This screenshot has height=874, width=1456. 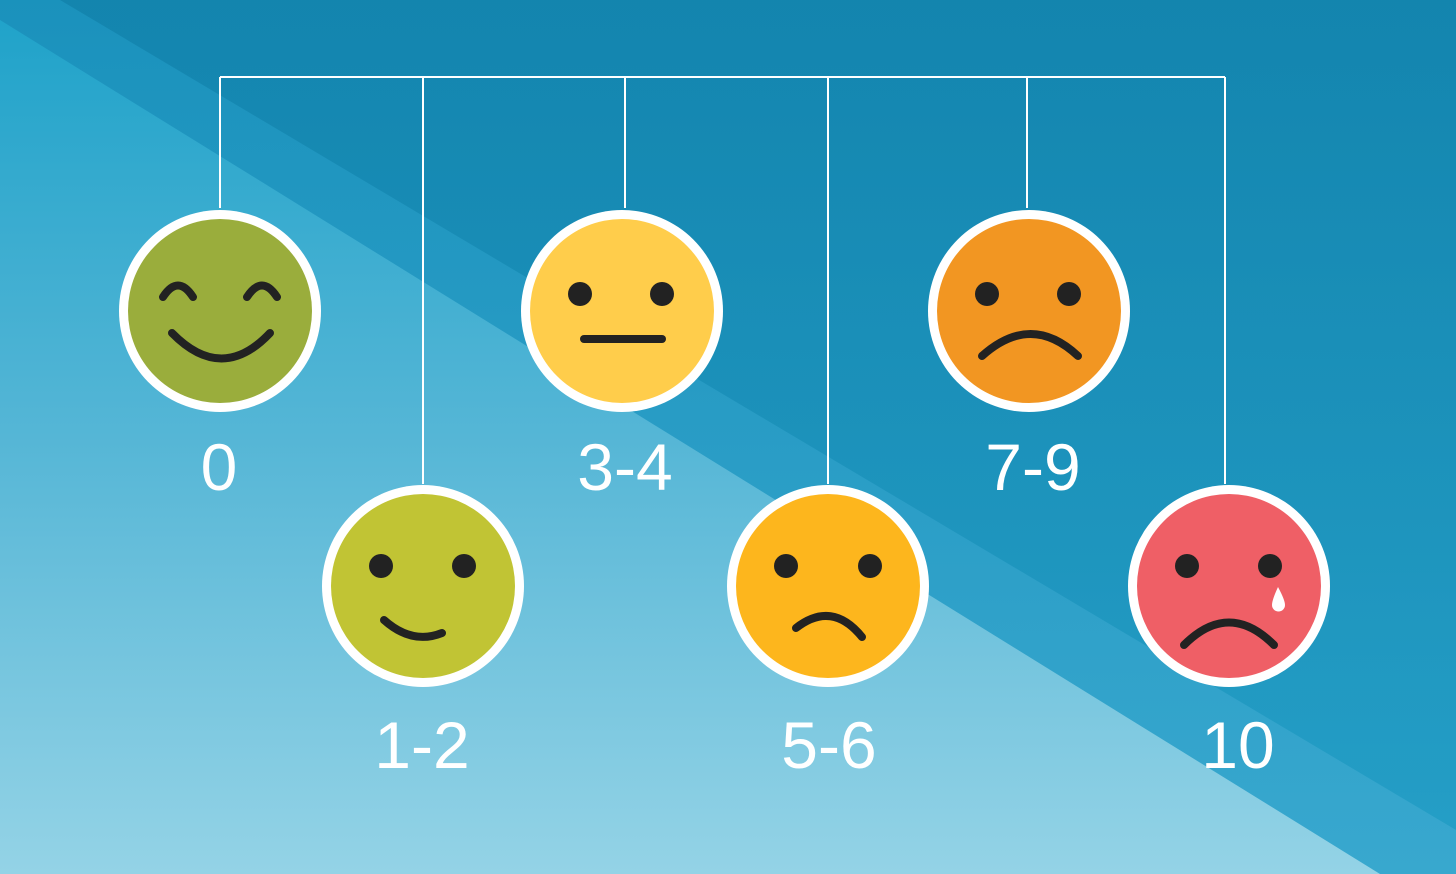 I want to click on happy-face-icon, so click(x=220, y=311).